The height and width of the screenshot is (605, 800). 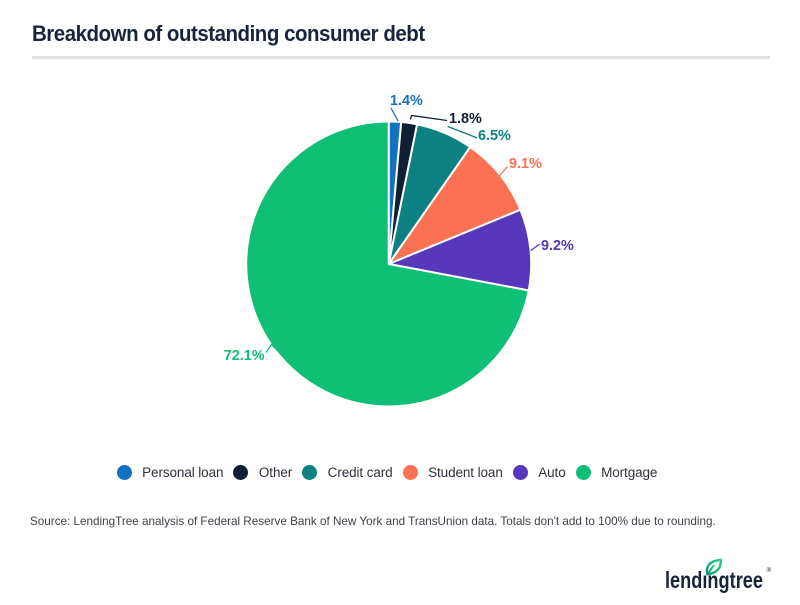 I want to click on lendingtree-logo: lendıngtree ®, so click(x=719, y=573).